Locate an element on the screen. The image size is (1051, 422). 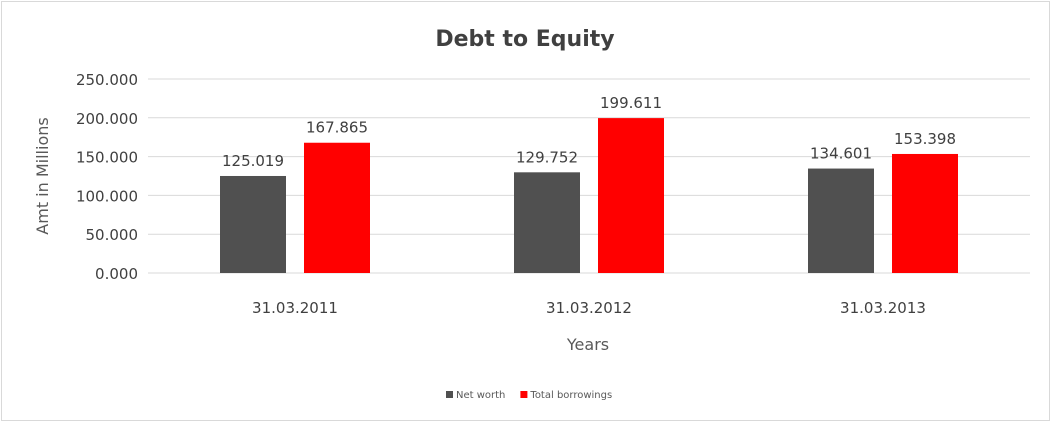
y-tick-label: 200.000 is located at coordinates (107, 119).